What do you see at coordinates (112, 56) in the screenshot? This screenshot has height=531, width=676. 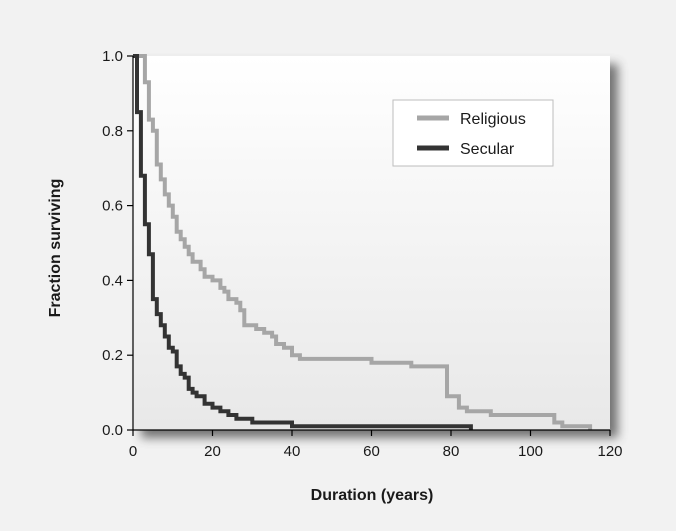 I see `y-tick-label: 1.0` at bounding box center [112, 56].